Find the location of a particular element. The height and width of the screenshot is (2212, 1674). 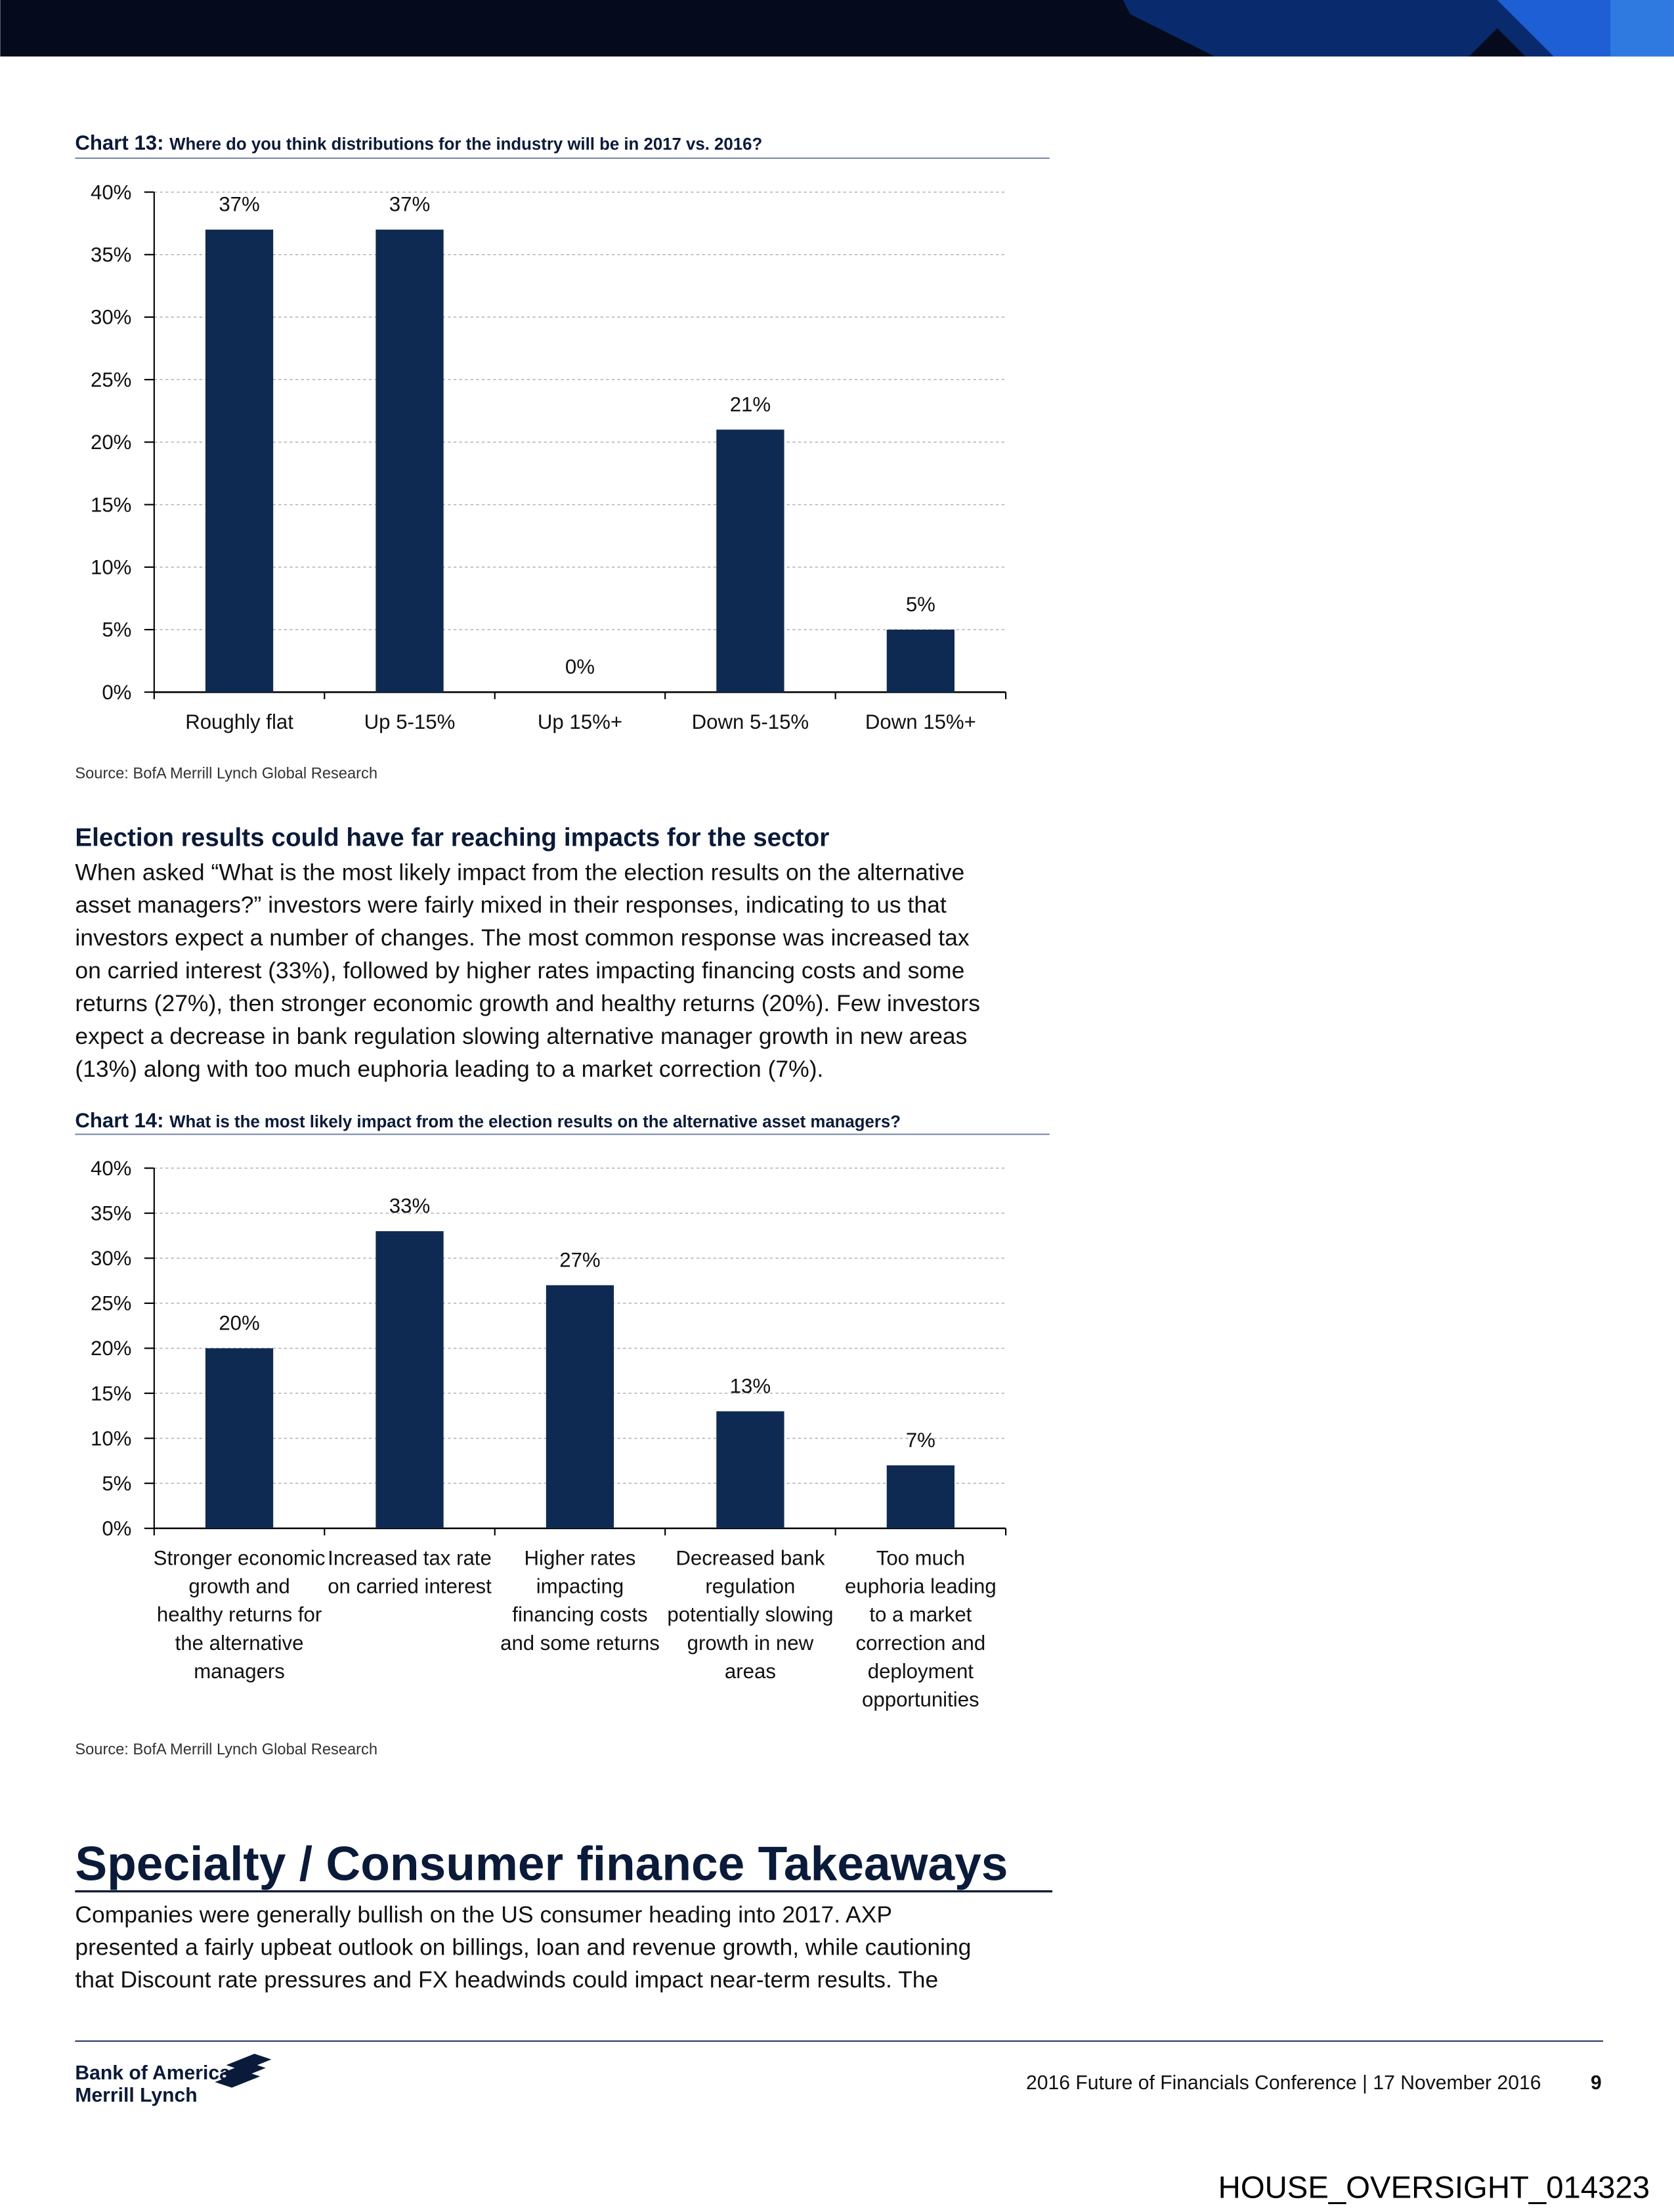

x-tick-label: Too much is located at coordinates (920, 1558).